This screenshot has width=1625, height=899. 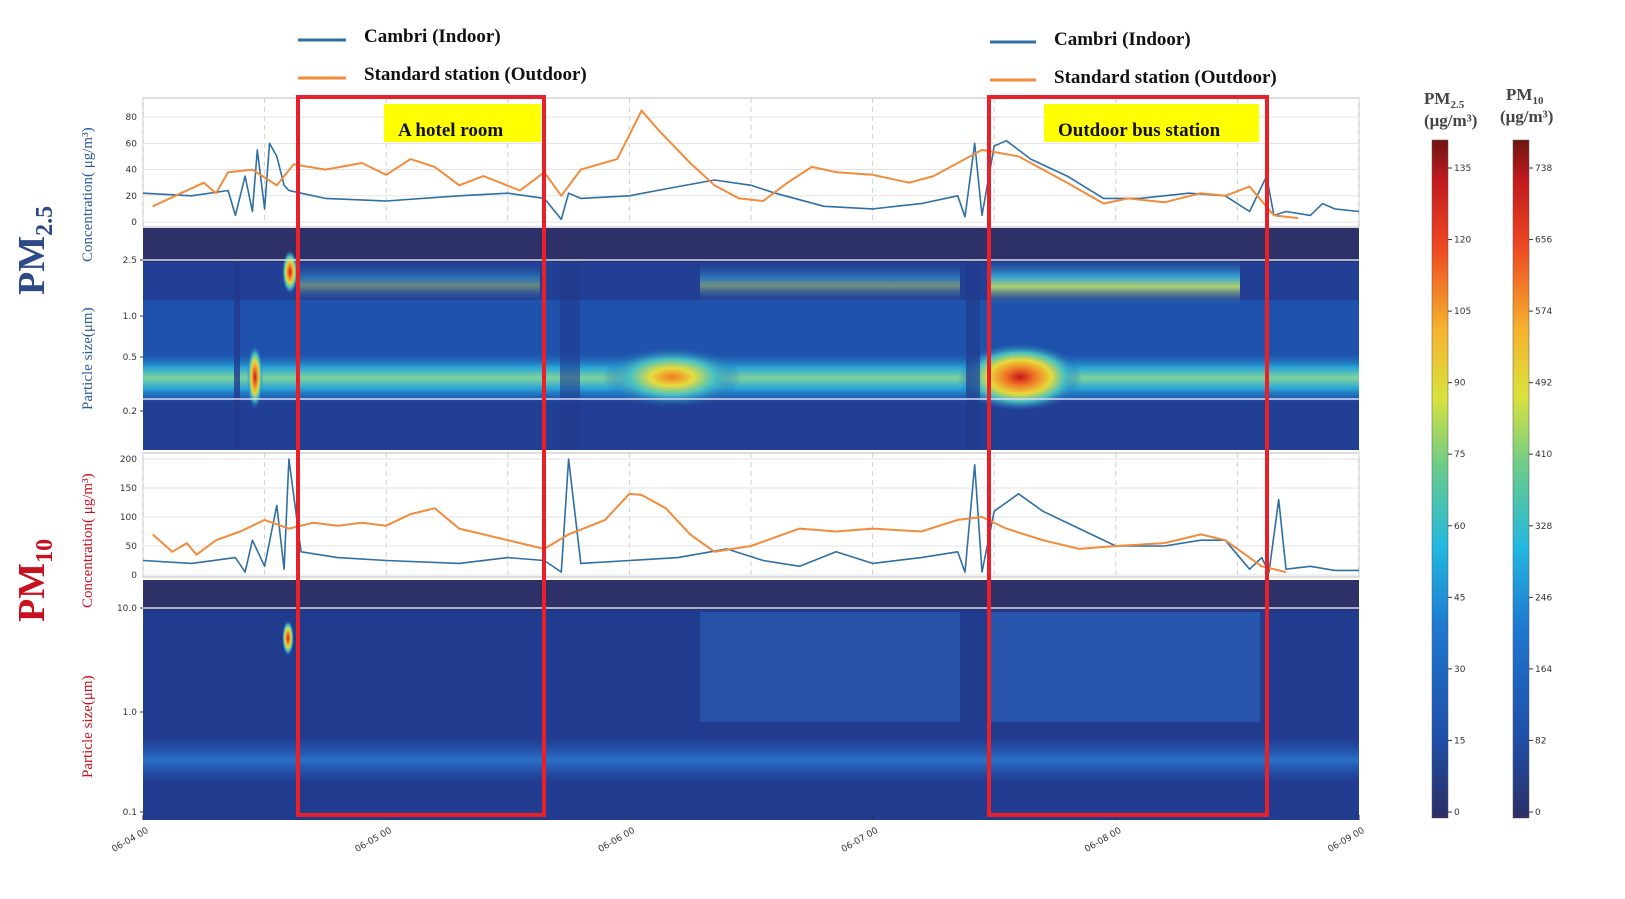 What do you see at coordinates (1543, 312) in the screenshot?
I see `pm10-colorbar-tick-label: 574` at bounding box center [1543, 312].